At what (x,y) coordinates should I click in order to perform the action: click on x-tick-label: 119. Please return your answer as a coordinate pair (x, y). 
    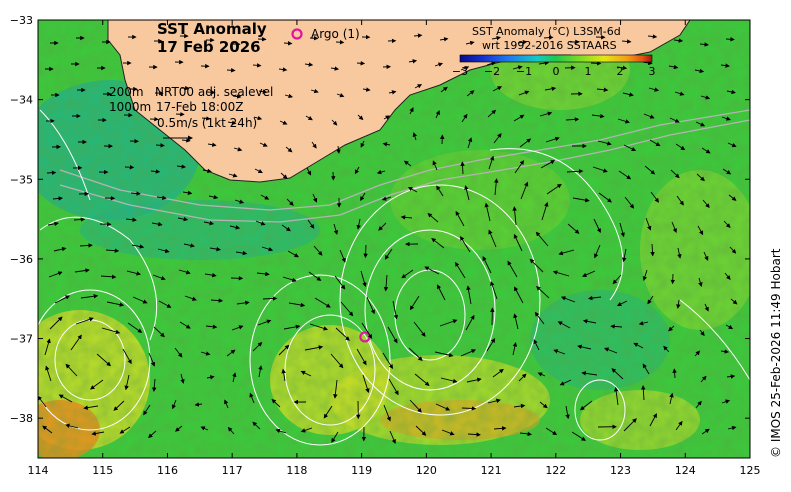
    Looking at the image, I should click on (361, 470).